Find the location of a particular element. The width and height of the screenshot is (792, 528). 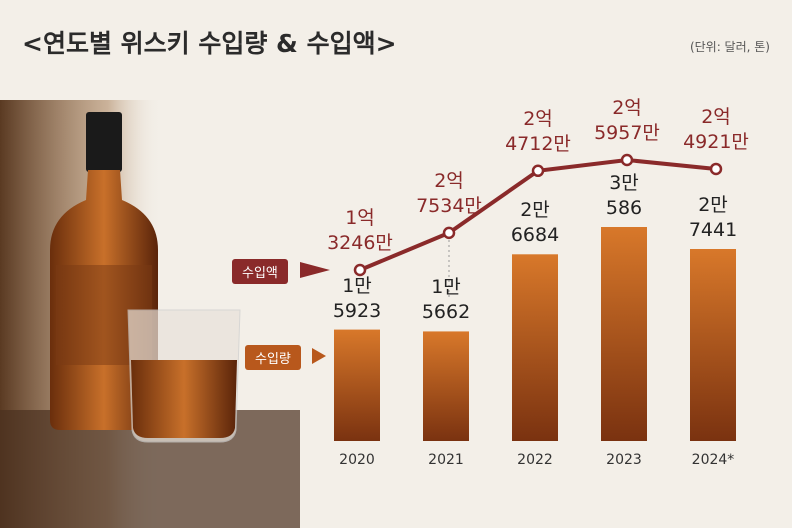

line-value-label: 2억 4712만 is located at coordinates (538, 131).